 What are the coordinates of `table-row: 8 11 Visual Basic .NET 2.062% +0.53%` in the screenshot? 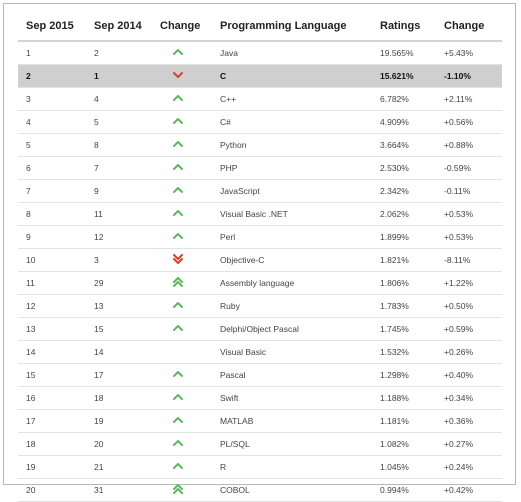 It's located at (260, 214).